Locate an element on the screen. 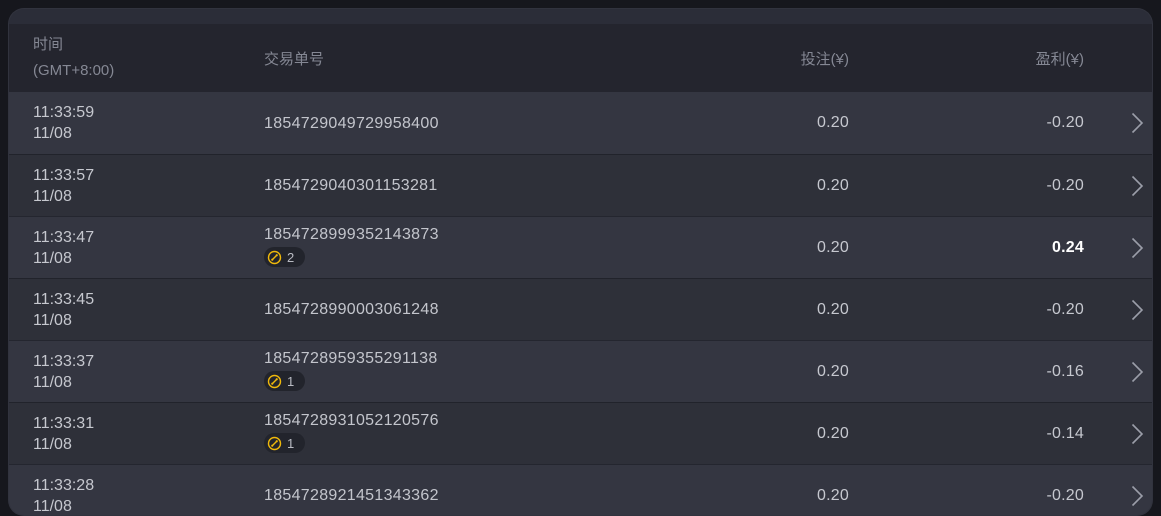  order-id: 1854728999352143873 is located at coordinates (476, 234).